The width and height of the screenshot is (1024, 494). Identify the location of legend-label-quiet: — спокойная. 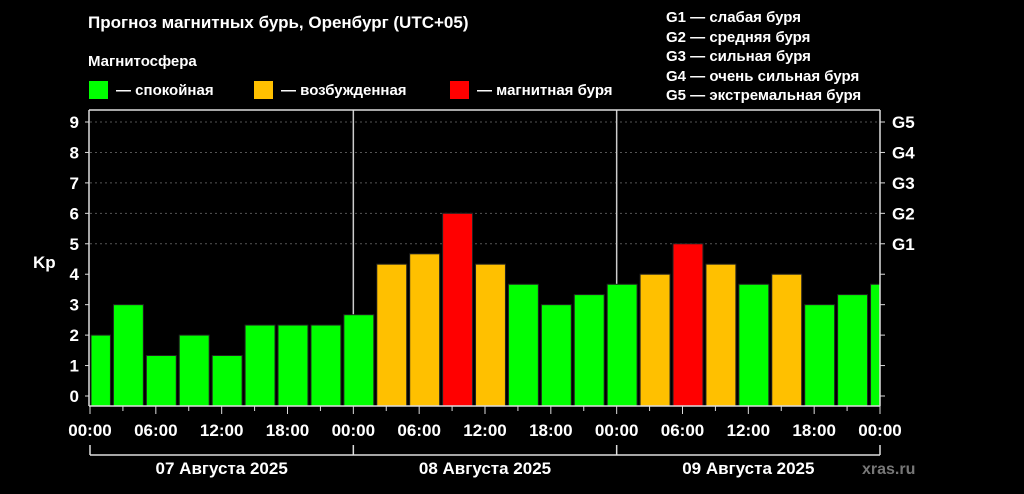
(165, 90).